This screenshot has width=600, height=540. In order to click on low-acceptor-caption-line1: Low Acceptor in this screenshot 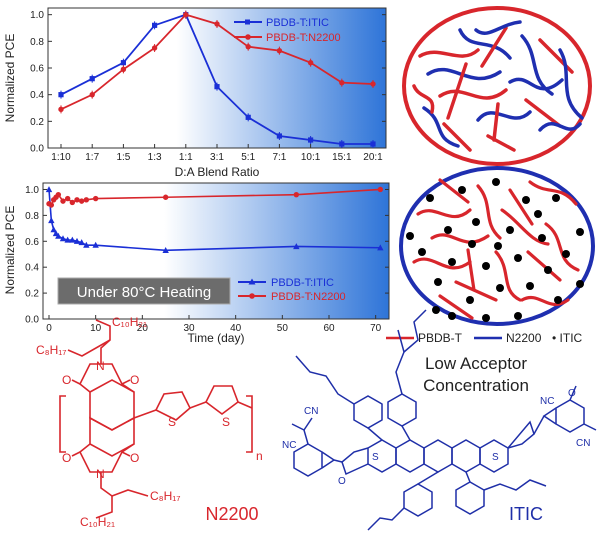, I will do `click(476, 363)`.